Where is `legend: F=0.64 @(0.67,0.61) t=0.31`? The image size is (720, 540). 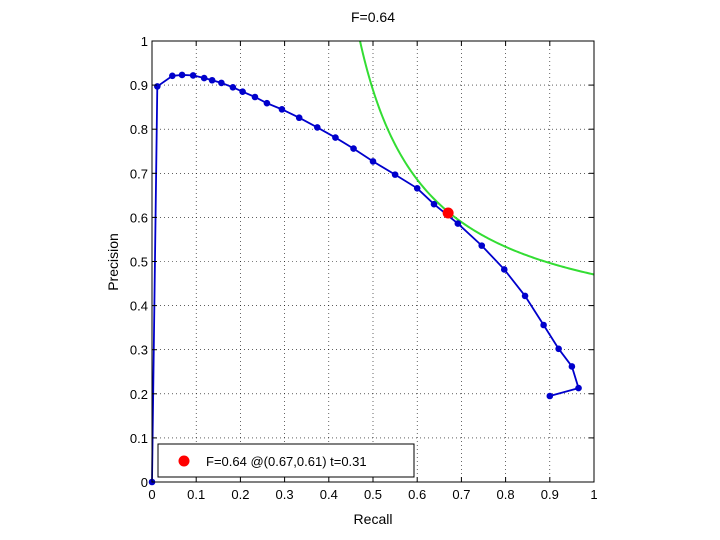 legend: F=0.64 @(0.67,0.61) t=0.31 is located at coordinates (286, 460).